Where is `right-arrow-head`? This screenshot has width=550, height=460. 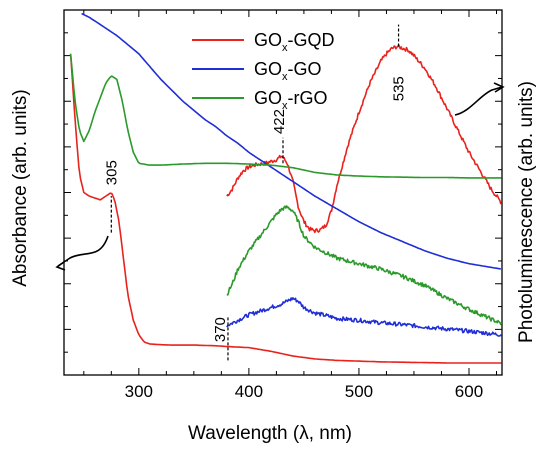 right-arrow-head is located at coordinates (499, 87).